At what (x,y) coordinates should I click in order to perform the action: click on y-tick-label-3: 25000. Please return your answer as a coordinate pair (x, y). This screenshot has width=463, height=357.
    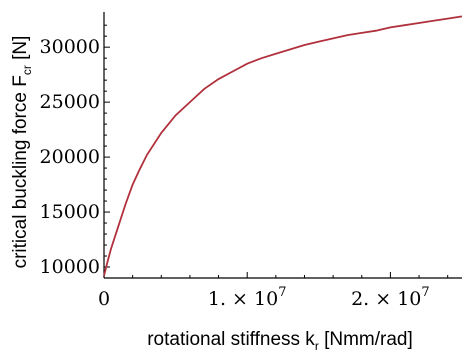
    Looking at the image, I should click on (70, 102).